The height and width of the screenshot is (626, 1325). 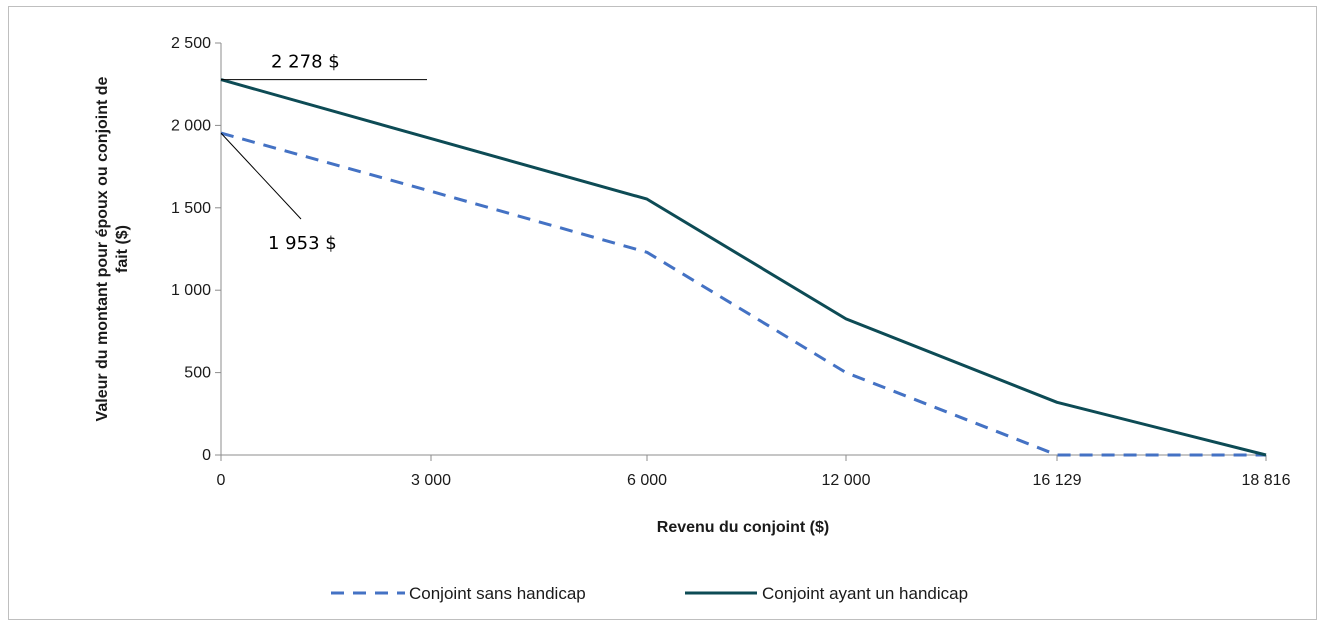 I want to click on y-tick-label: 500, so click(x=197, y=373).